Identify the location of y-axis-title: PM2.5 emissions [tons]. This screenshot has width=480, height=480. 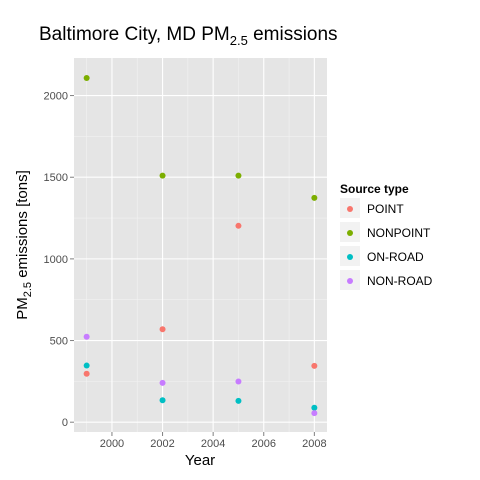
(24, 245).